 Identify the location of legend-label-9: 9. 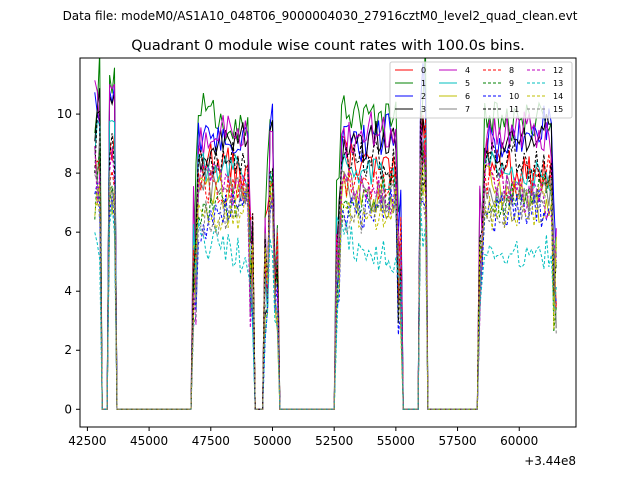
(511, 83).